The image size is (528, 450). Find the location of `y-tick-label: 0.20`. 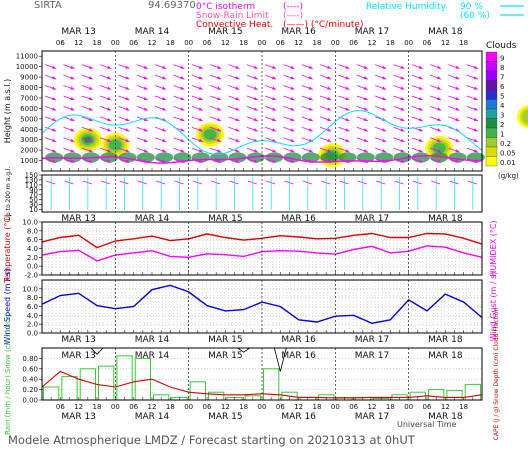

y-tick-label: 0.20 is located at coordinates (30, 390).